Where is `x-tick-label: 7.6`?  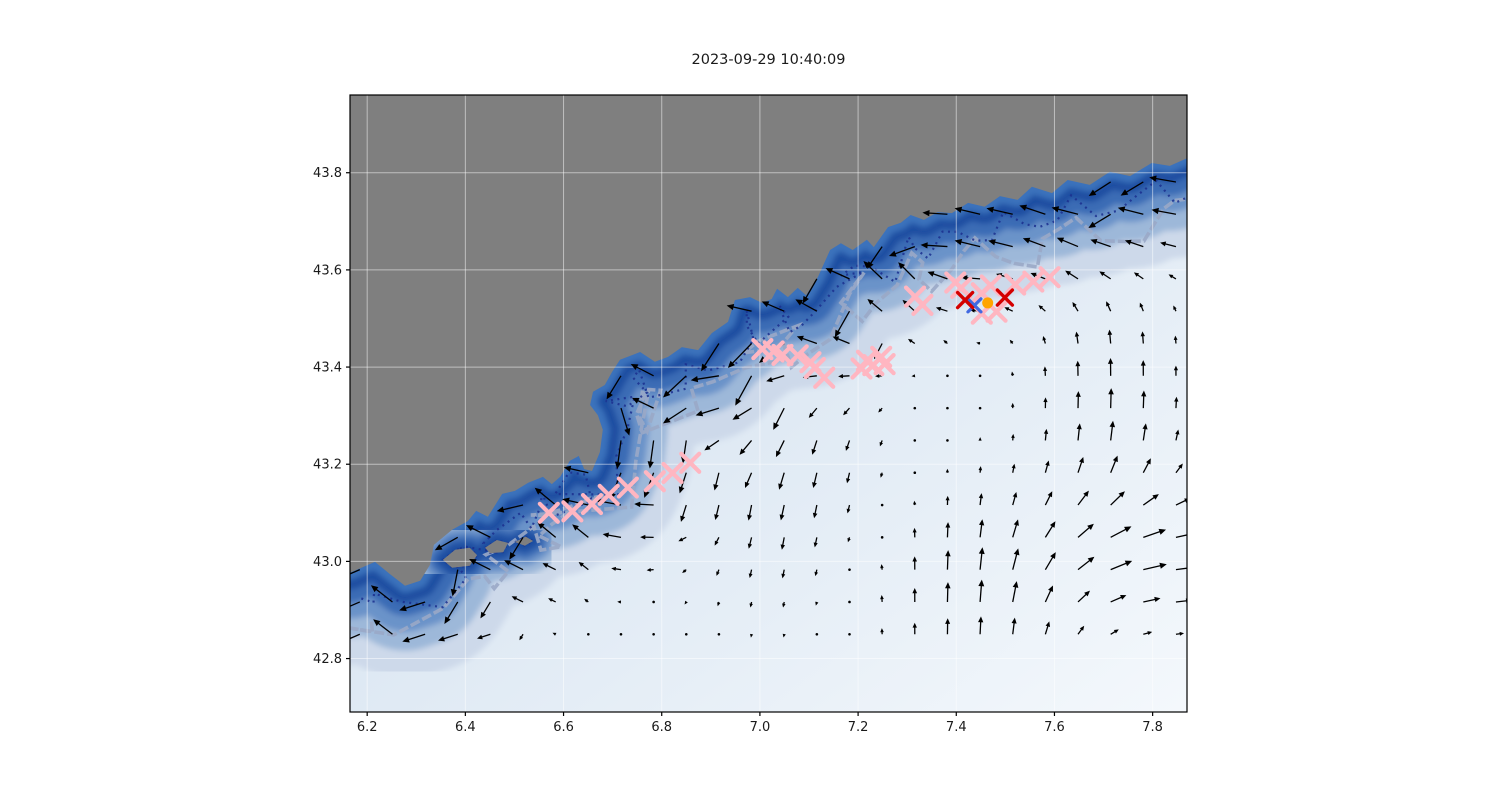 x-tick-label: 7.6 is located at coordinates (1054, 727).